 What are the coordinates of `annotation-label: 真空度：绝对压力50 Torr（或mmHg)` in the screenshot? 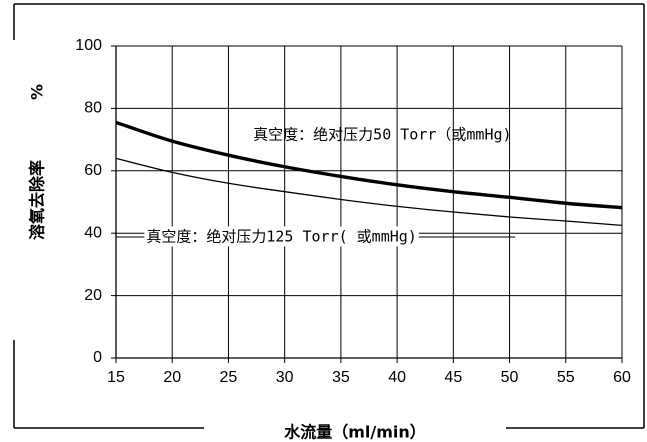 It's located at (382, 134).